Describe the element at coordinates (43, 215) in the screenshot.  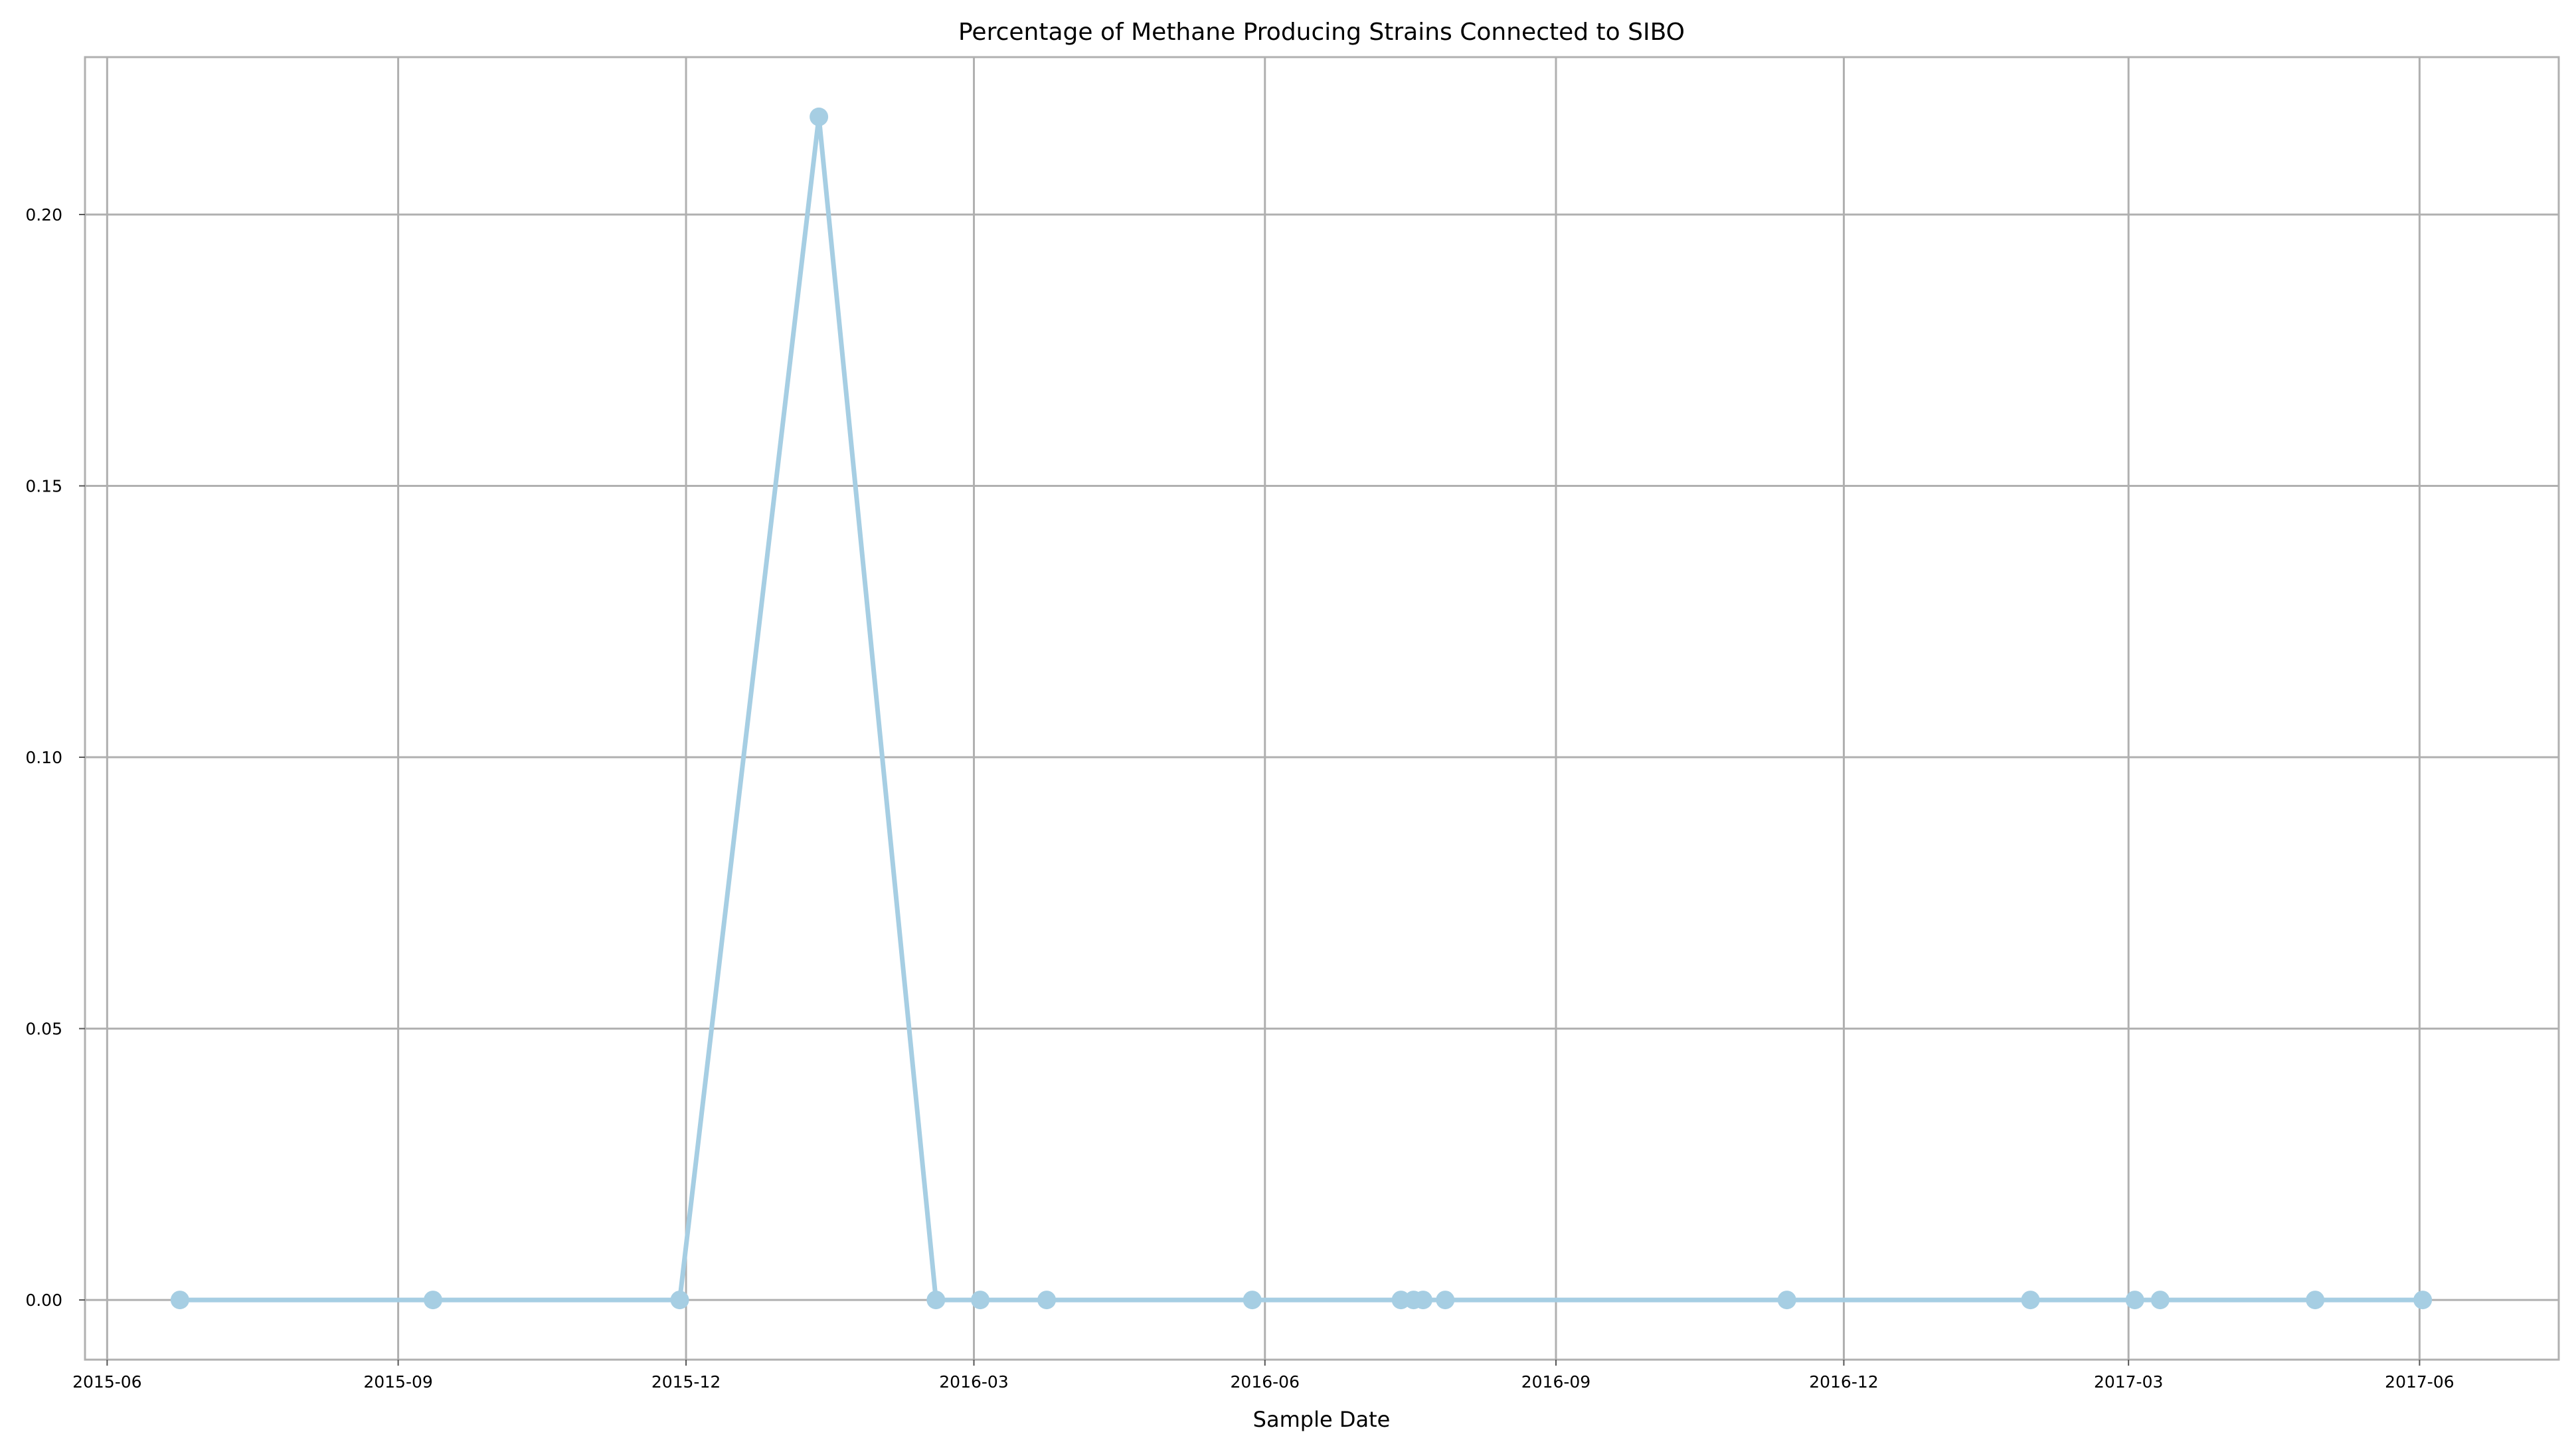
I see `y-tick-label: 0.20` at that location.